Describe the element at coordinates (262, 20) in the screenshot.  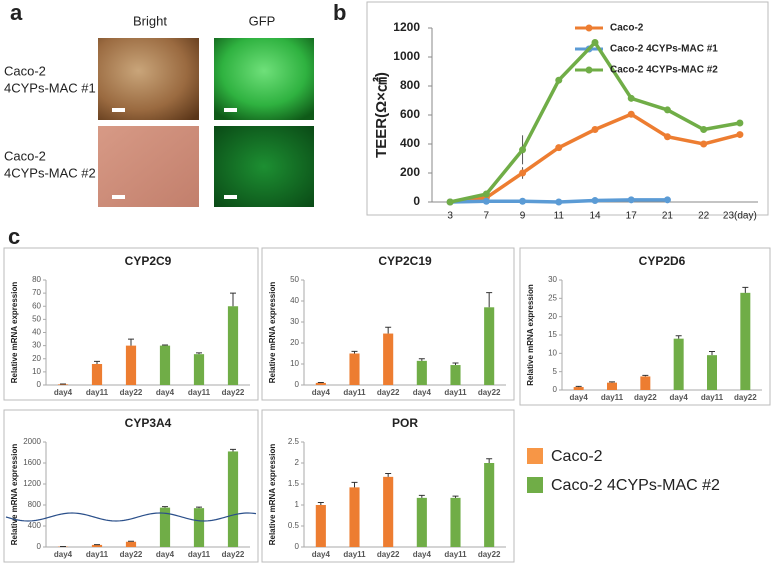
I see `column-label: GFP` at that location.